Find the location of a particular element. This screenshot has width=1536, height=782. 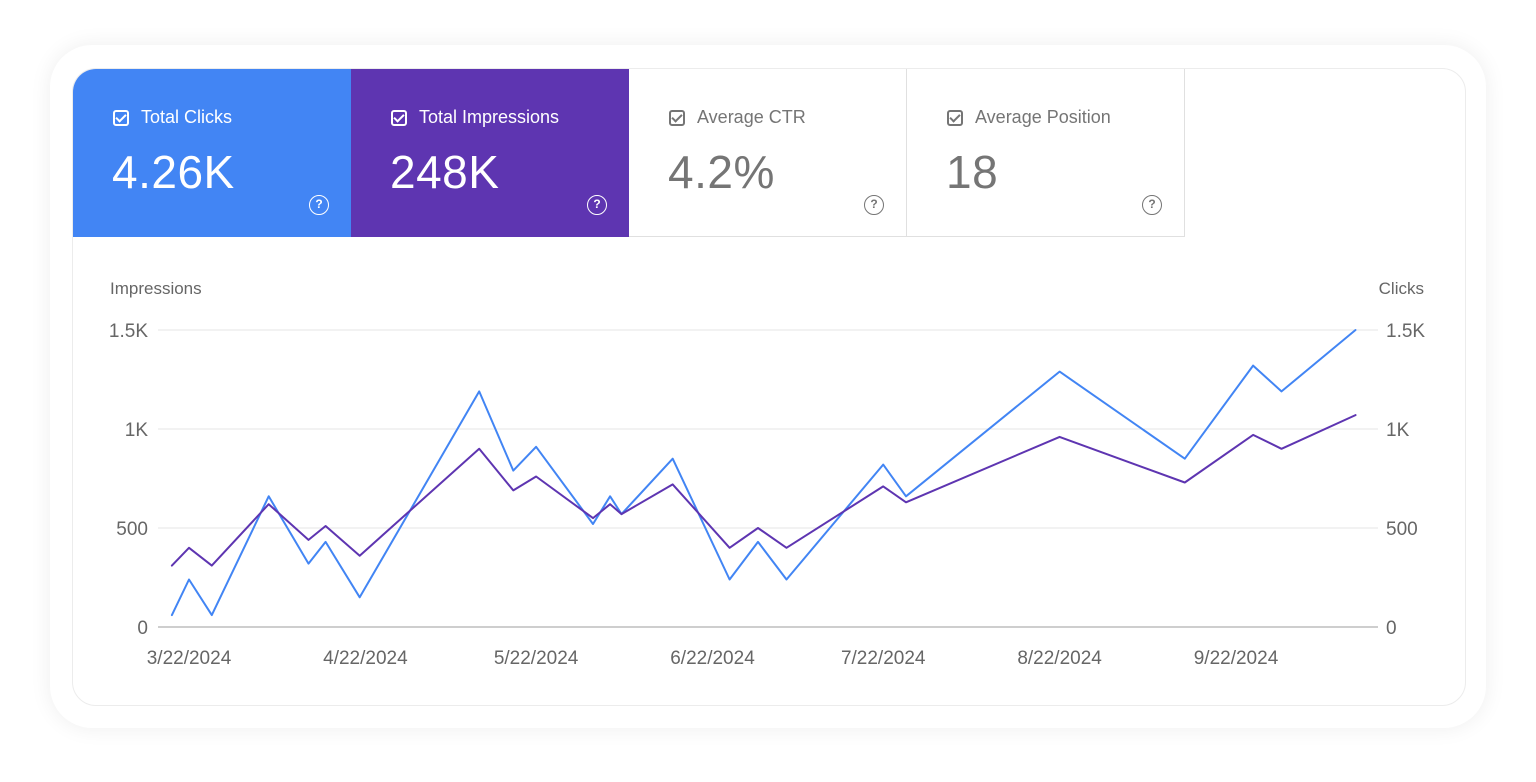

metric-card-average-ctr: Average CTR 4.2% ? is located at coordinates (768, 153).